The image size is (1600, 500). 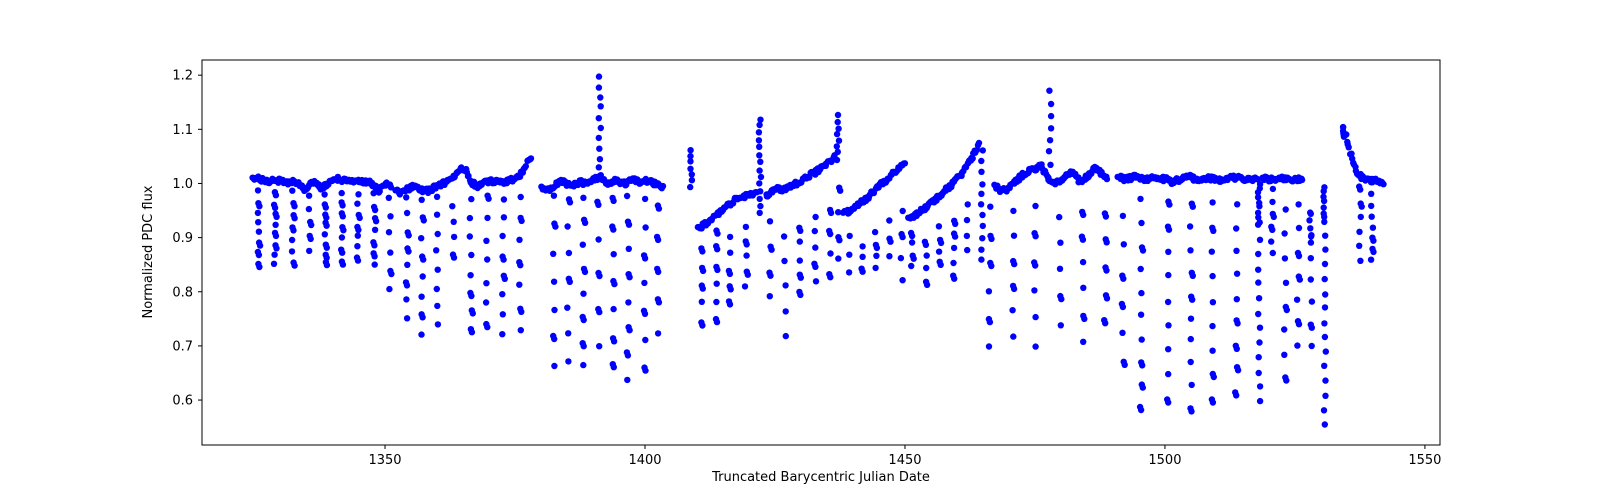 What do you see at coordinates (820, 477) in the screenshot?
I see `x-axis-label: Truncated Barycentric Julian Date` at bounding box center [820, 477].